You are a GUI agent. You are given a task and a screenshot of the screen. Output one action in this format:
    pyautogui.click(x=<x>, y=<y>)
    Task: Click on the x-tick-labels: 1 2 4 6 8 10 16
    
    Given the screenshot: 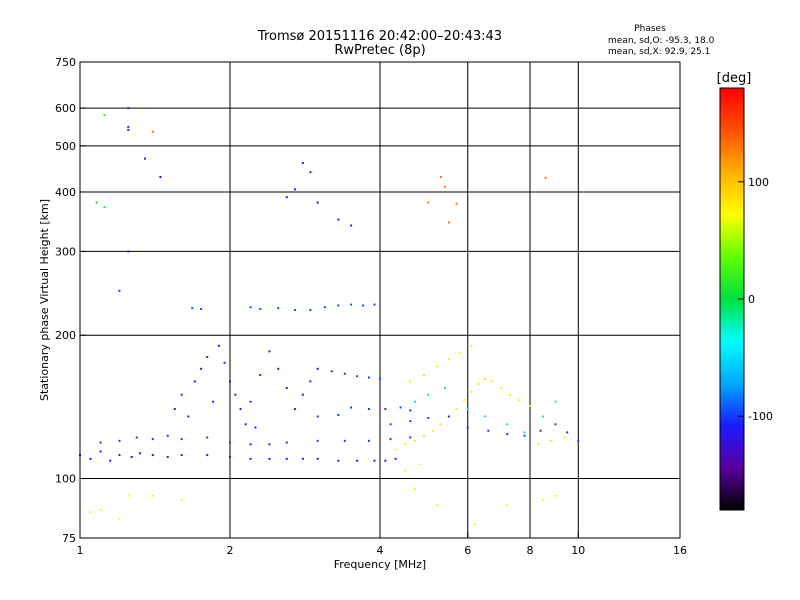 What is the action you would take?
    pyautogui.click(x=382, y=544)
    